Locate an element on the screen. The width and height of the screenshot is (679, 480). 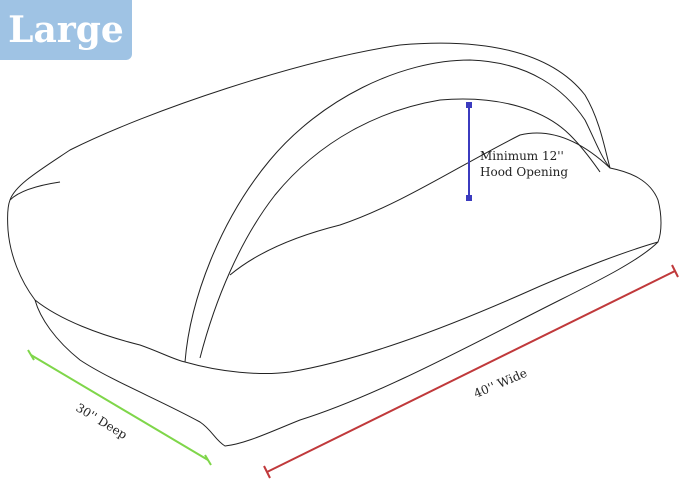
height-dimension-marker is located at coordinates (469, 151).